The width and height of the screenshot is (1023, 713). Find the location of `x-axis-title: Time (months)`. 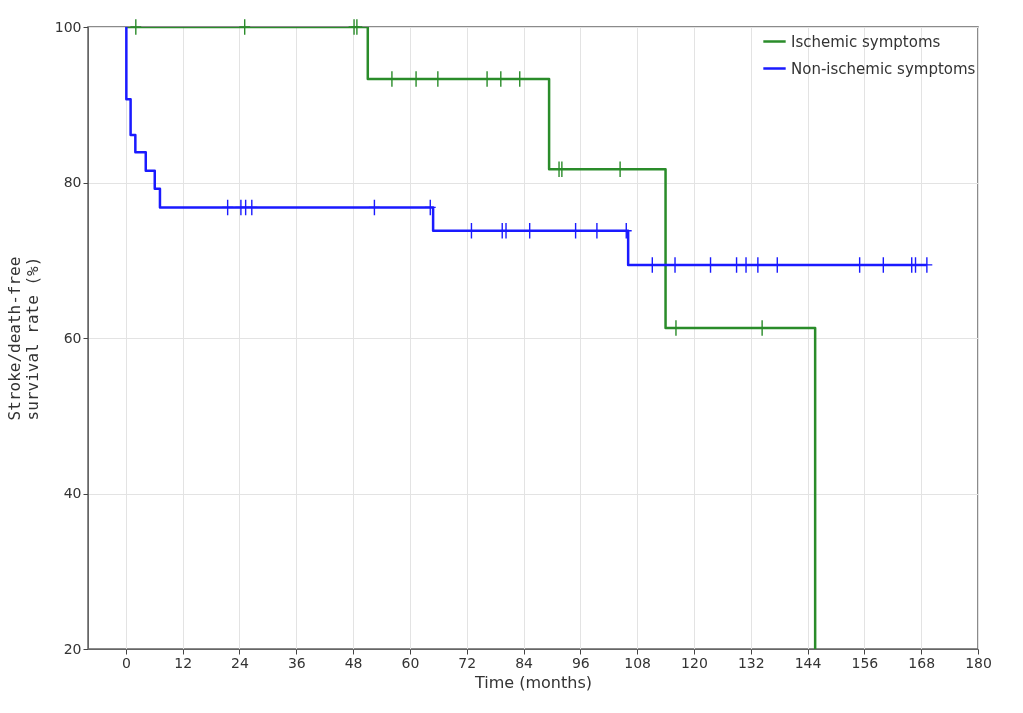

x-axis-title: Time (months) is located at coordinates (533, 682).